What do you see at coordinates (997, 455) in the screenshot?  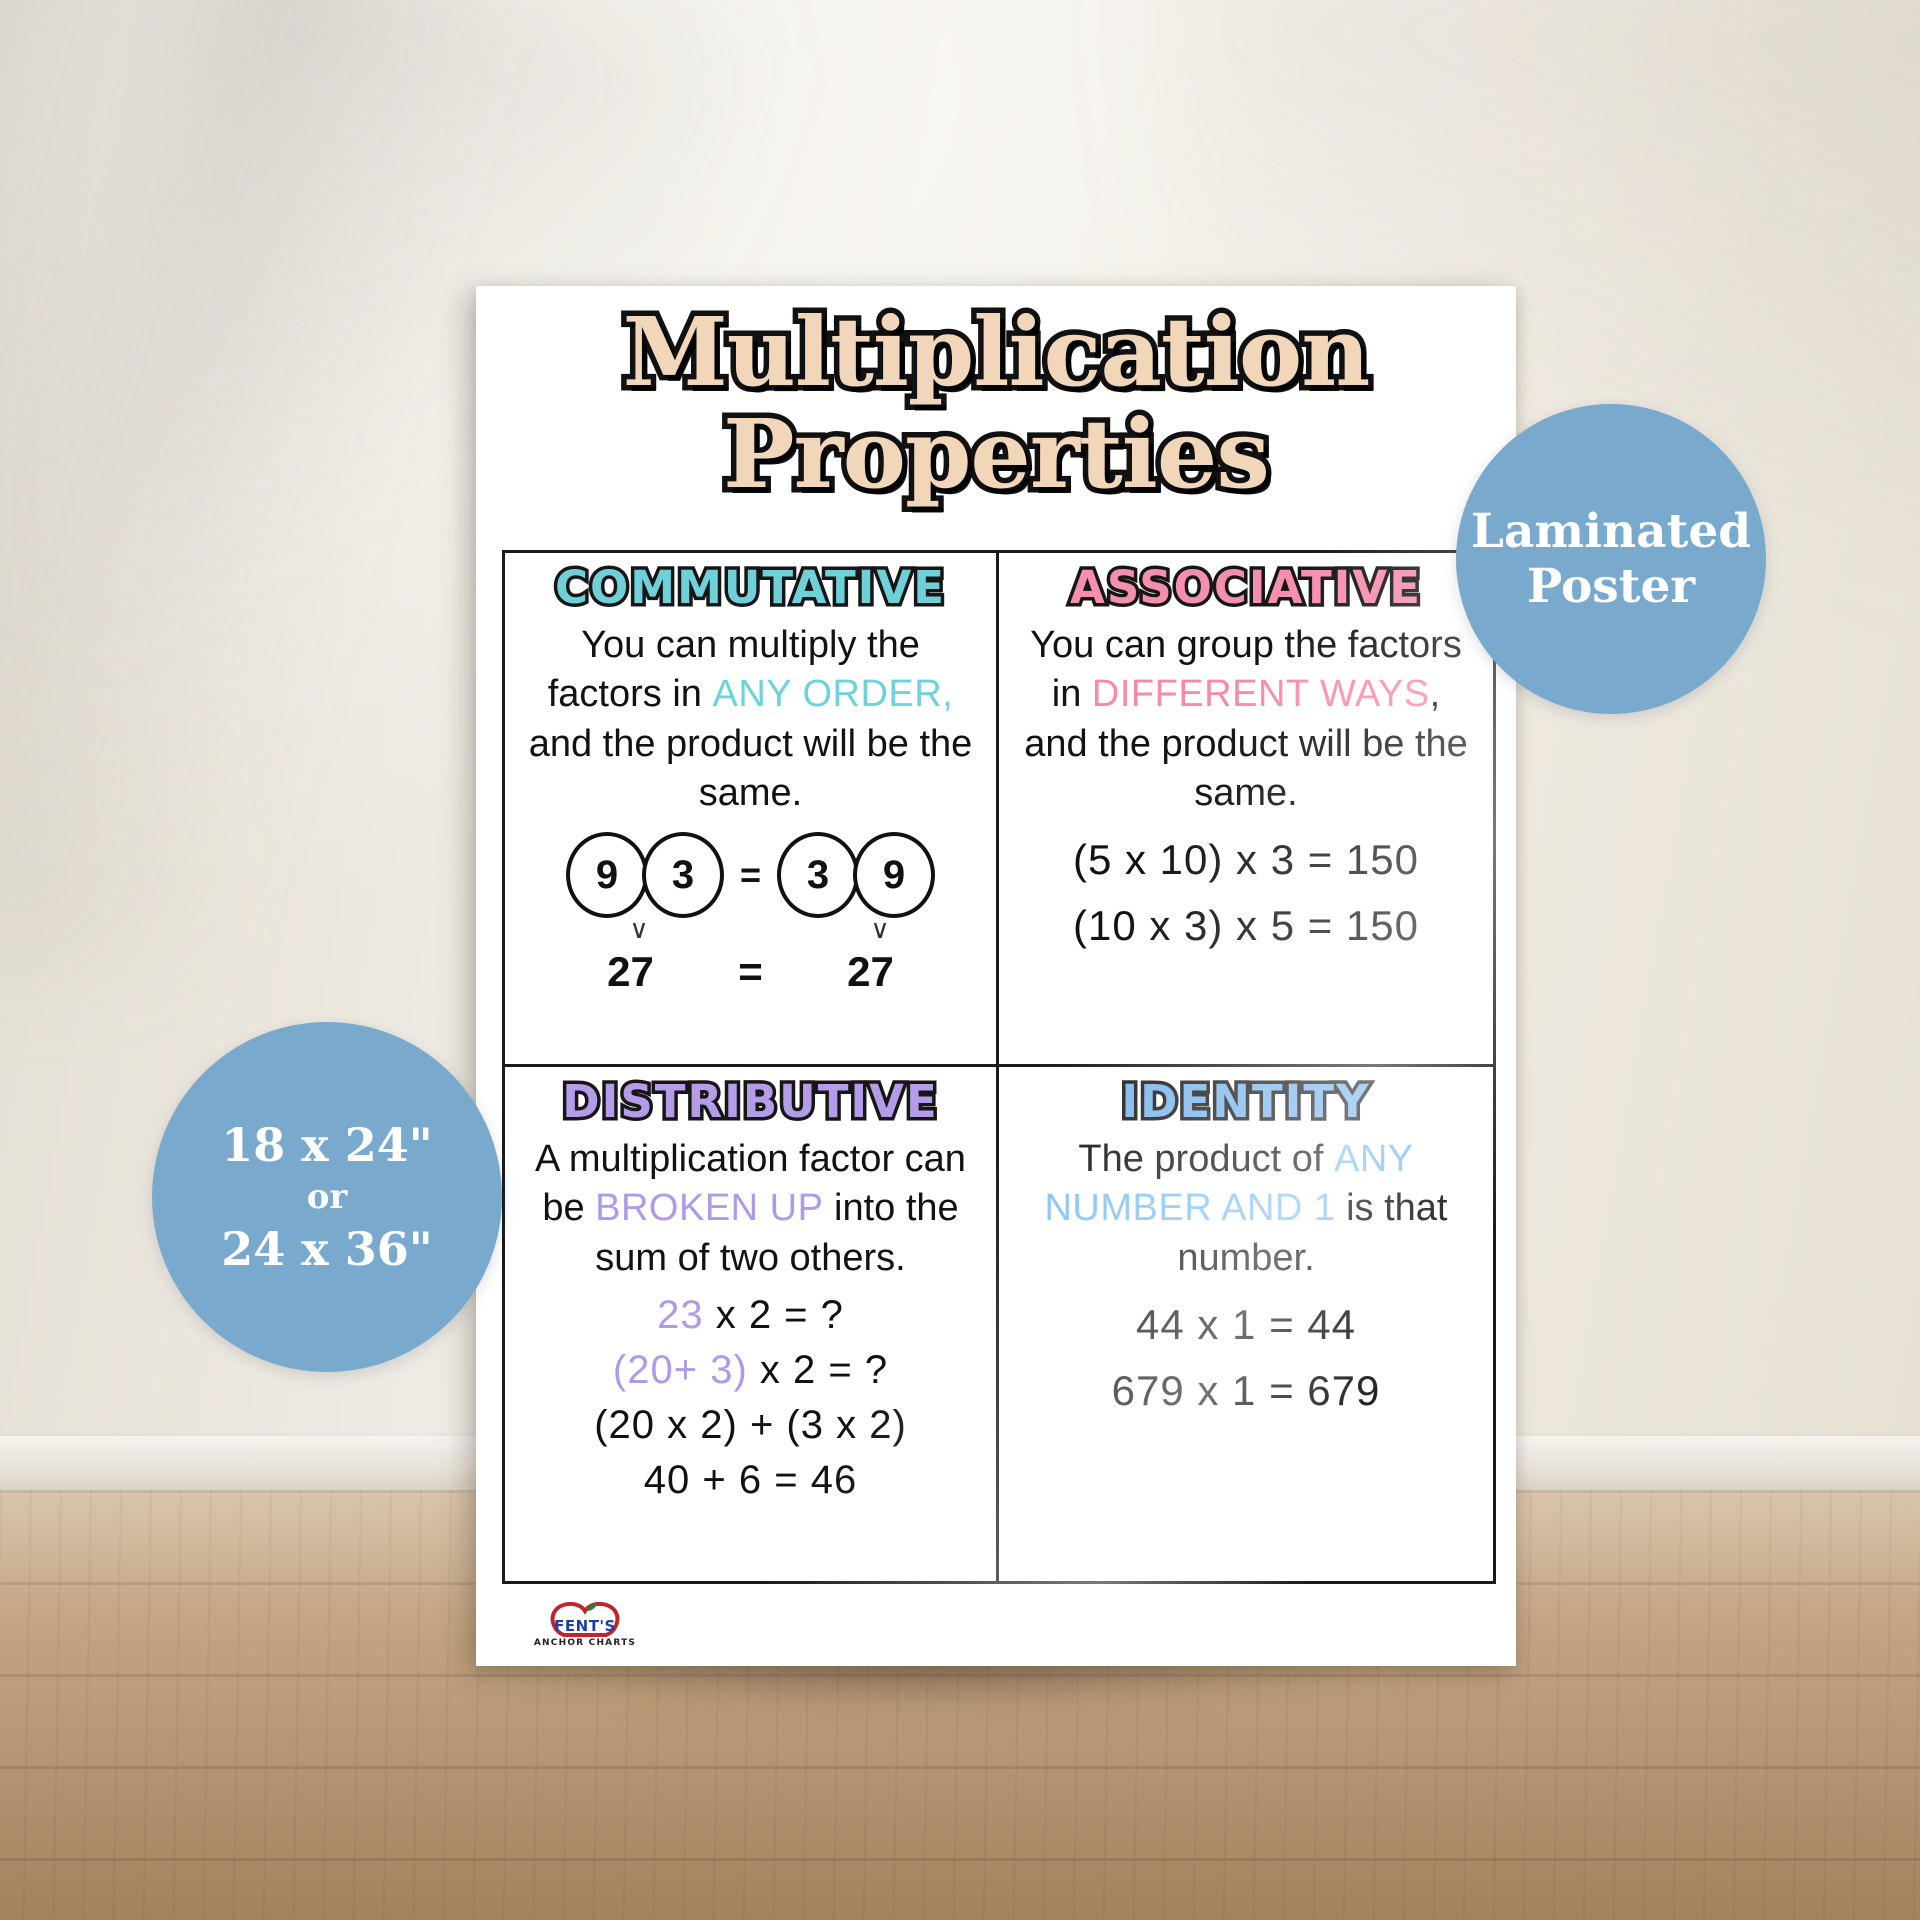 I see `title-line-2: Properties` at bounding box center [997, 455].